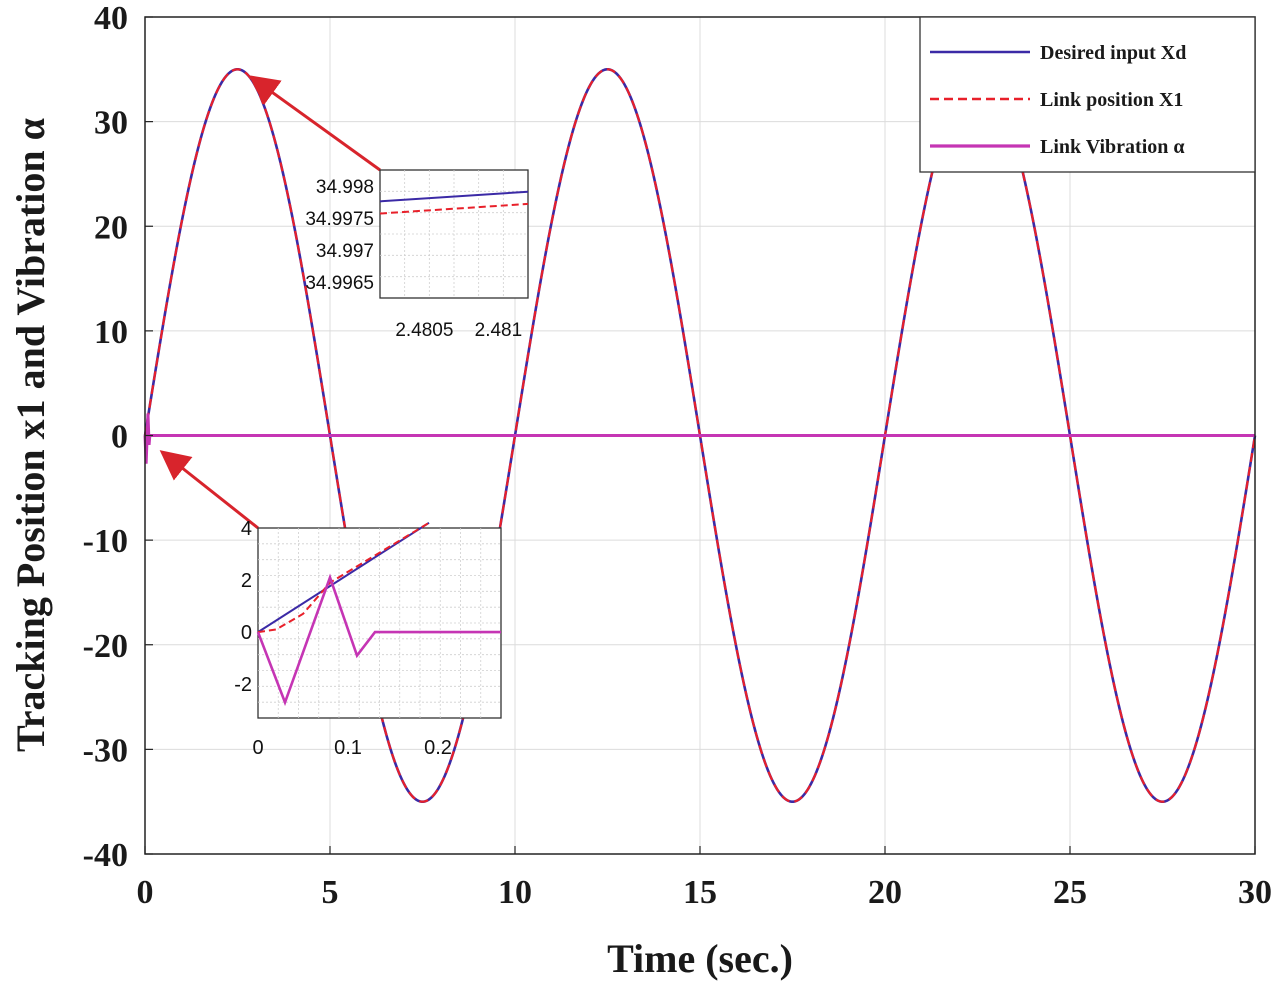 The height and width of the screenshot is (987, 1280). I want to click on inset-x-tick-label: 0.2, so click(438, 748).